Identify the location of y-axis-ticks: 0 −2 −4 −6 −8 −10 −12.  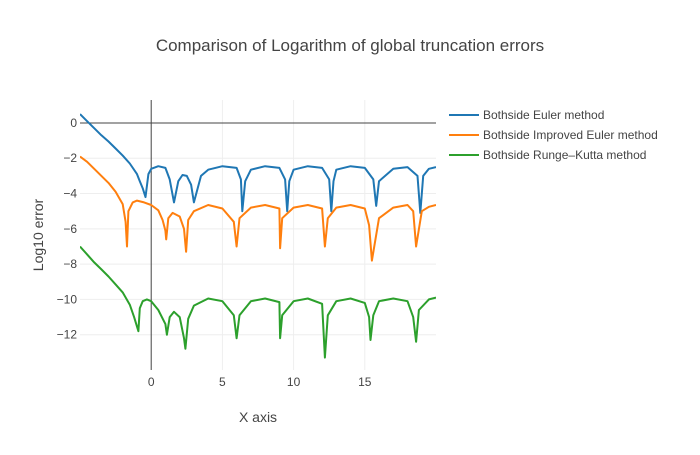
(67, 229).